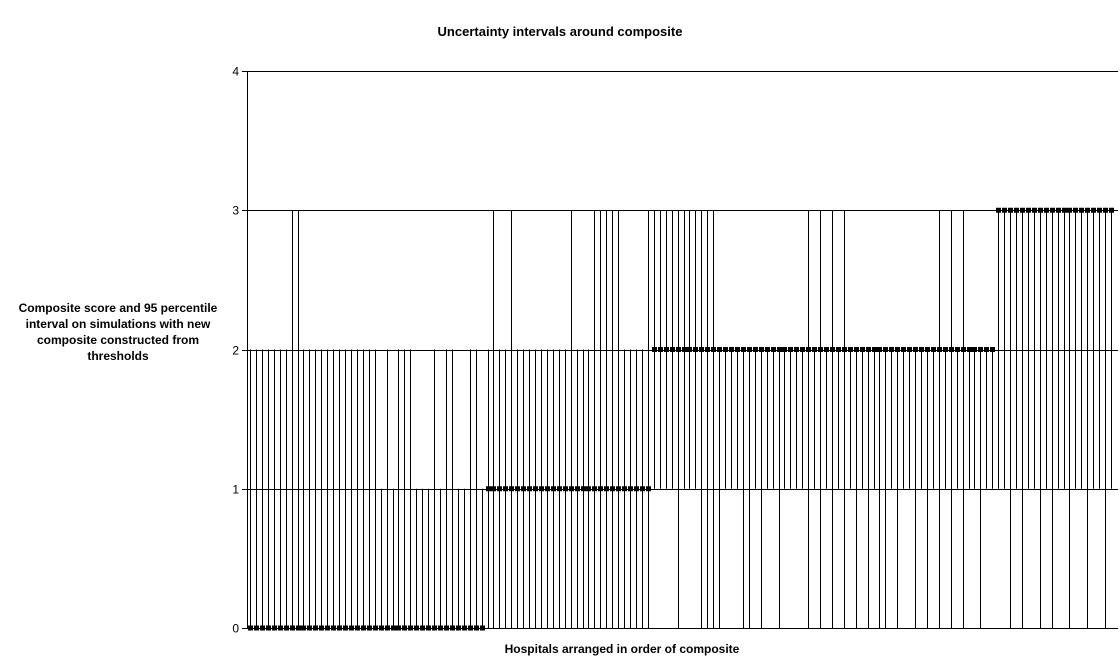  I want to click on y-tick-label-4: 4, so click(235, 72).